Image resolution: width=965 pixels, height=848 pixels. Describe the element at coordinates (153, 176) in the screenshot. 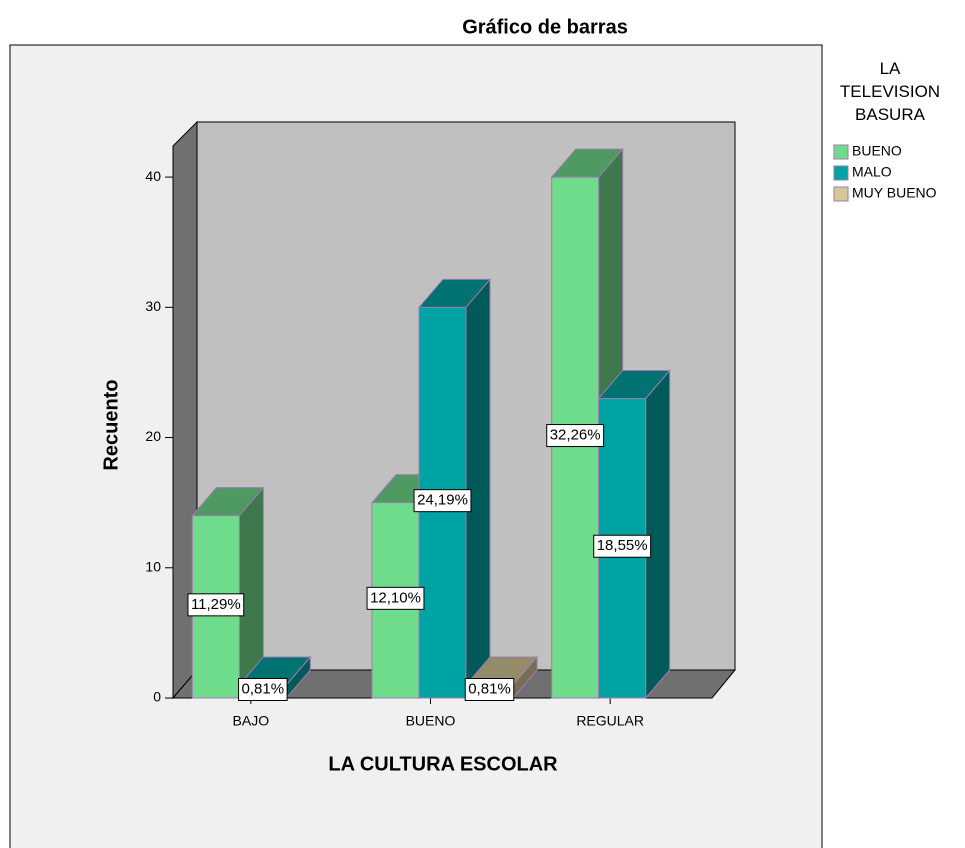

I see `y-tick-label: 40` at that location.